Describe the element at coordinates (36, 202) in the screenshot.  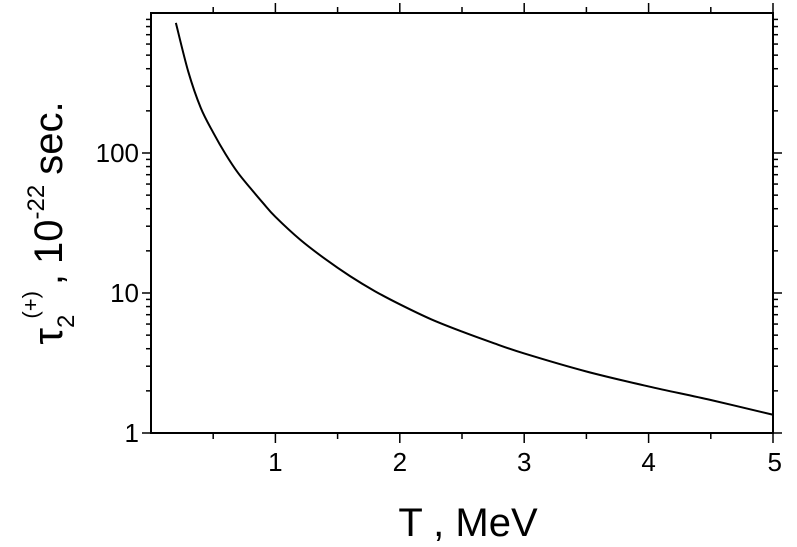
I see `y-axis-title-unit-exponent: -22` at that location.